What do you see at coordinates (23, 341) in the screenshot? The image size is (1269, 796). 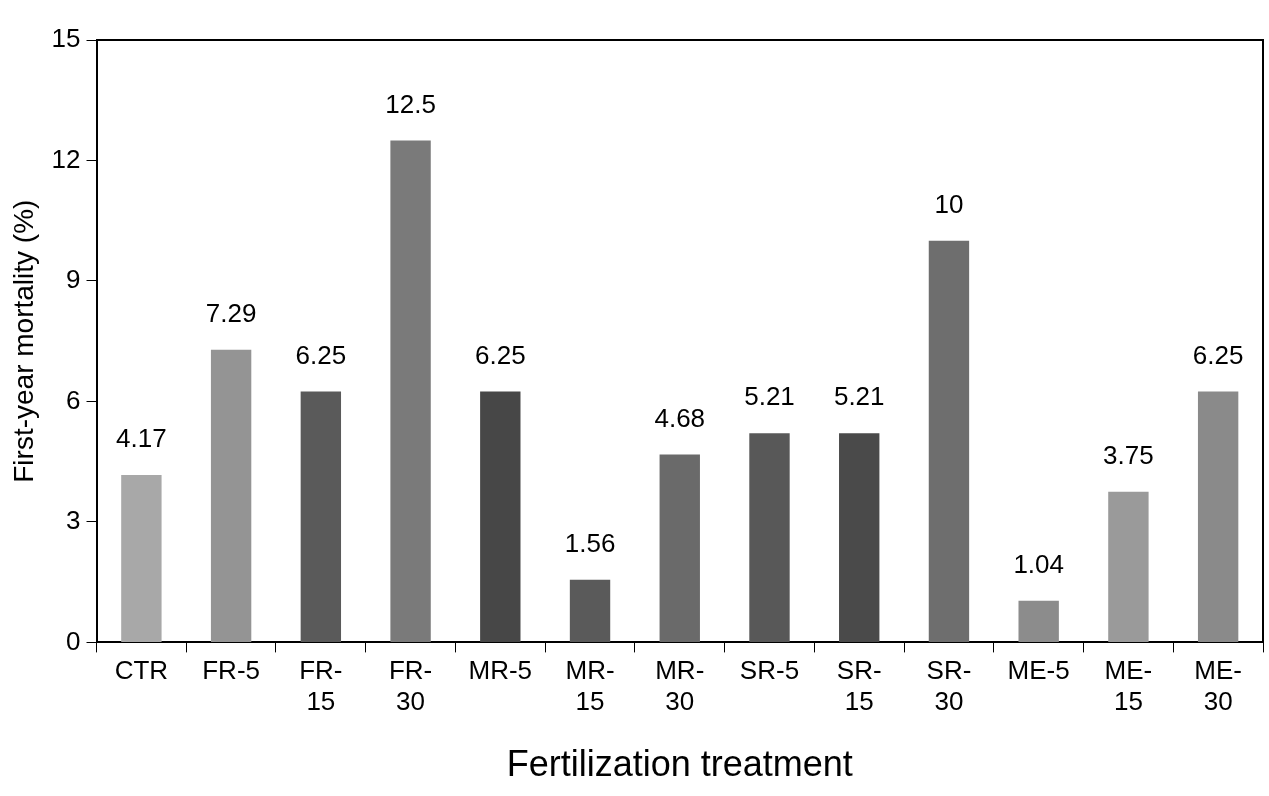 I see `y-axis-title: First-year mortality (%)` at bounding box center [23, 341].